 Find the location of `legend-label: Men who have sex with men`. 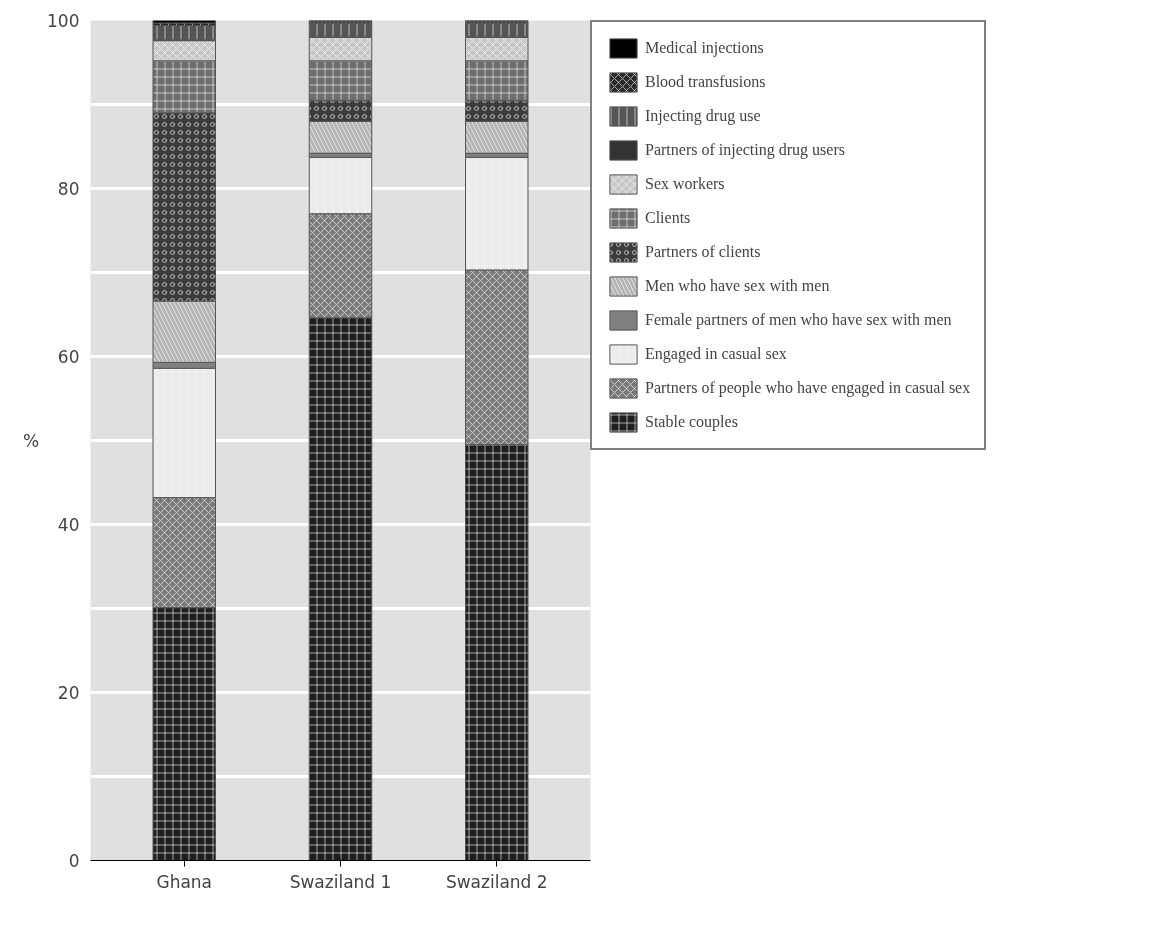

legend-label: Men who have sex with men is located at coordinates (737, 286).